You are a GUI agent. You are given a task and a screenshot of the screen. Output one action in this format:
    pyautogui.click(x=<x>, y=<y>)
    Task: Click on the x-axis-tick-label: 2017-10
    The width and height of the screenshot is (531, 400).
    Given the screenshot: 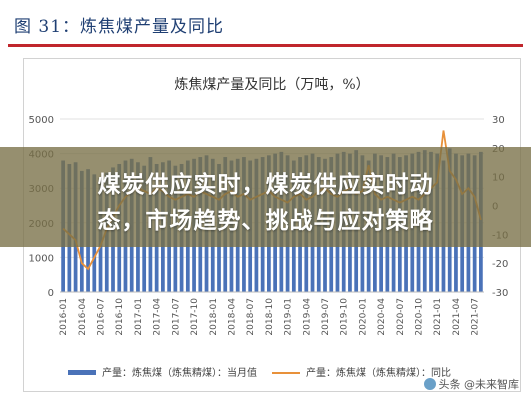 What is the action you would take?
    pyautogui.click(x=195, y=317)
    